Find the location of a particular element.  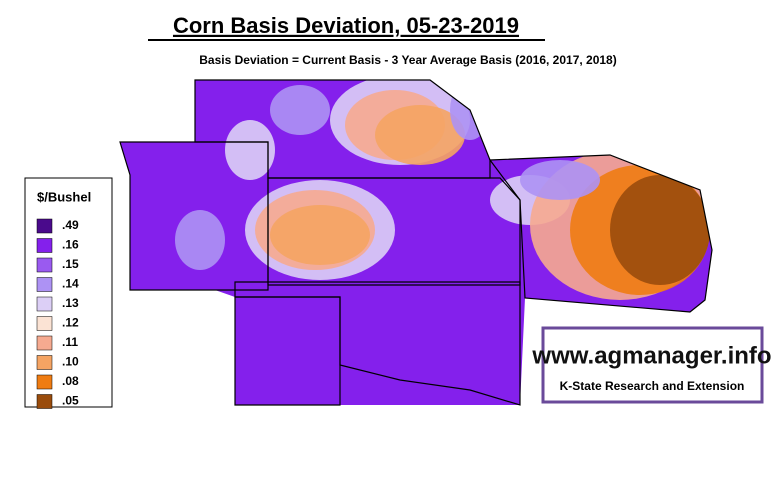

title: Corn Basis Deviation, 05-23-2019 is located at coordinates (346, 25).